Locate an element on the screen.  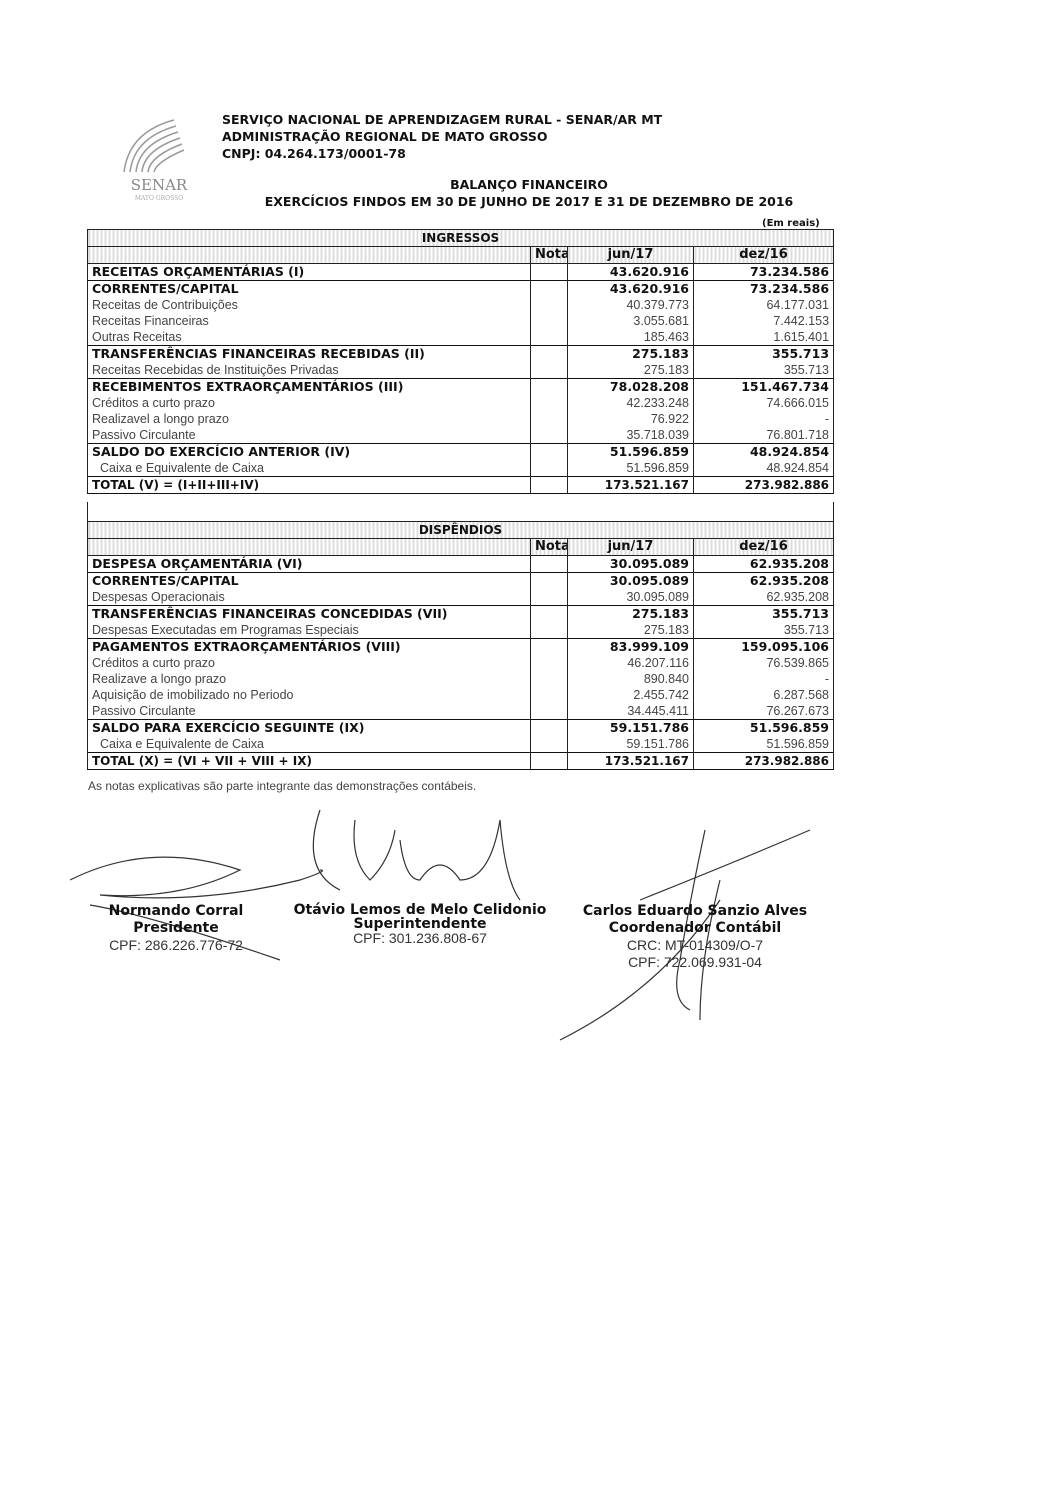
row-label: Receitas de Contribuições is located at coordinates (309, 305).